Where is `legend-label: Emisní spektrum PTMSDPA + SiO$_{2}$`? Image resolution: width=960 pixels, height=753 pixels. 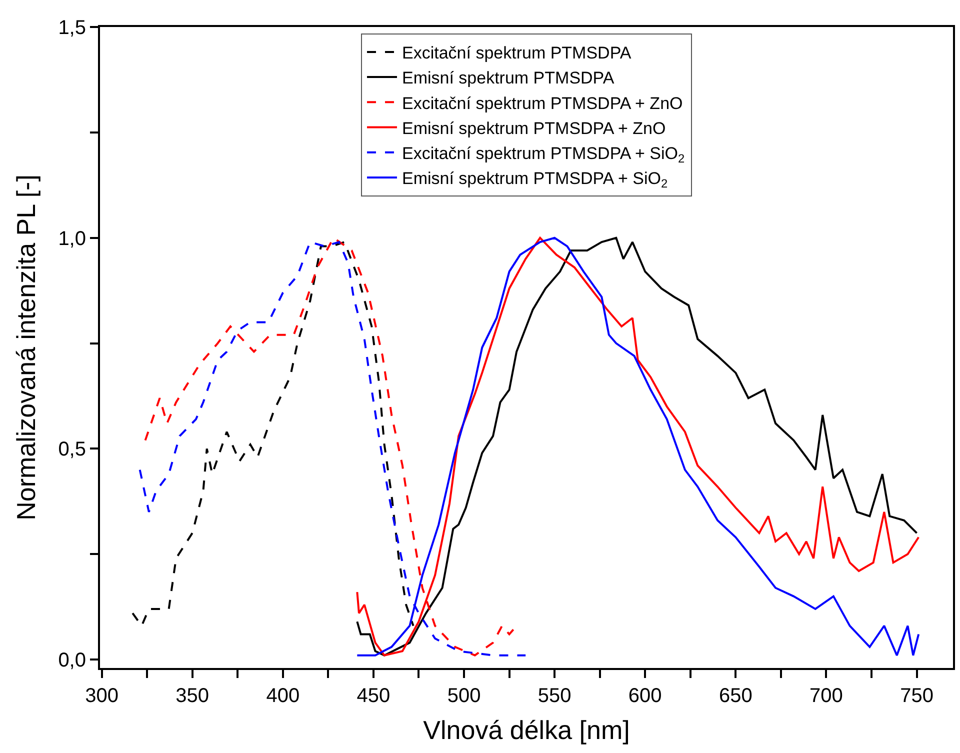 legend-label: Emisní spektrum PTMSDPA + SiO$_{2}$ is located at coordinates (535, 180).